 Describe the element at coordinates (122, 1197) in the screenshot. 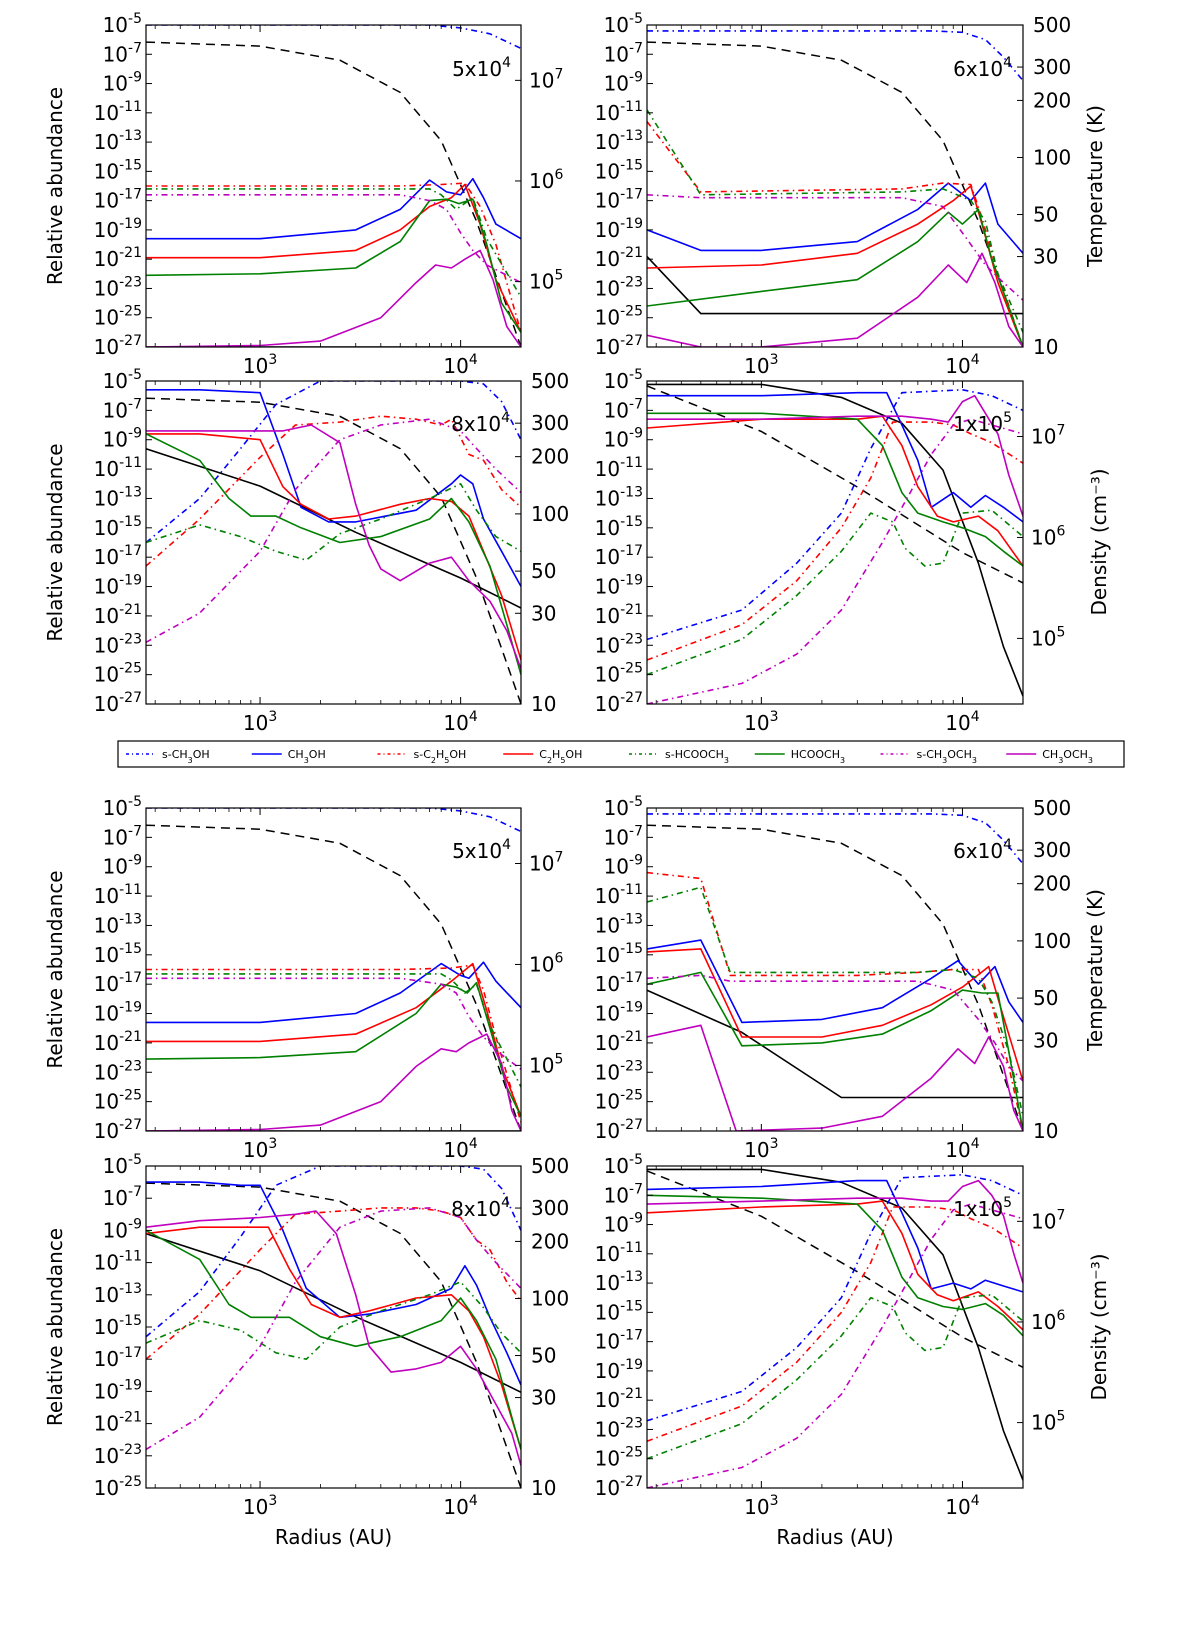

I see `y-tick-label: 10⁻⁷` at that location.